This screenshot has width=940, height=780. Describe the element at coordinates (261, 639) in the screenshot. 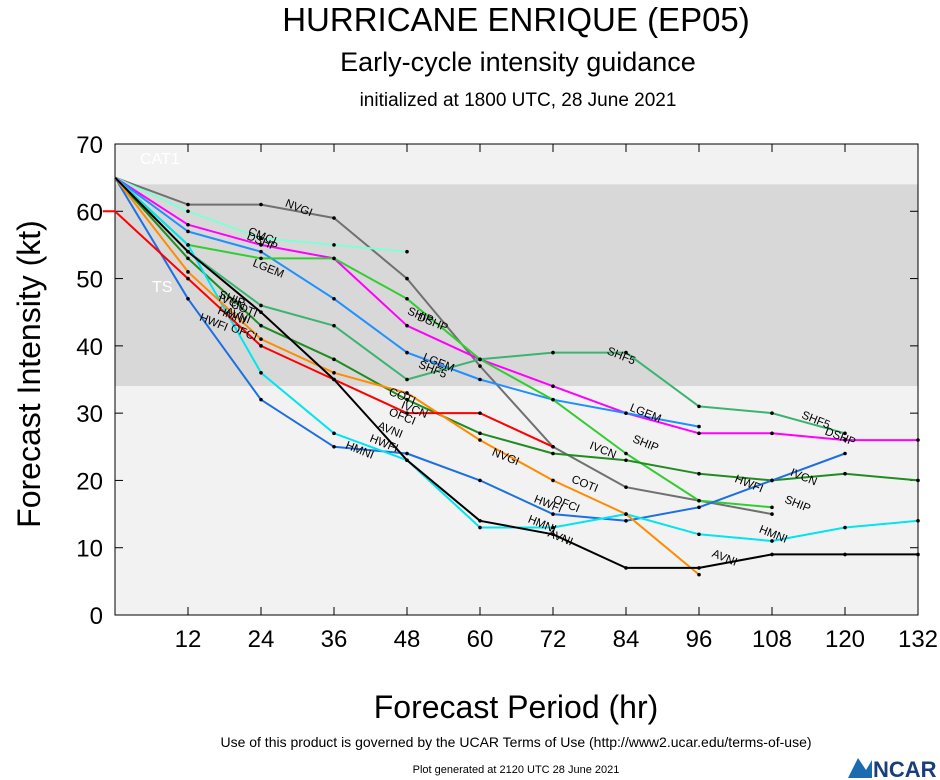

I see `x-tick-label: 24` at that location.